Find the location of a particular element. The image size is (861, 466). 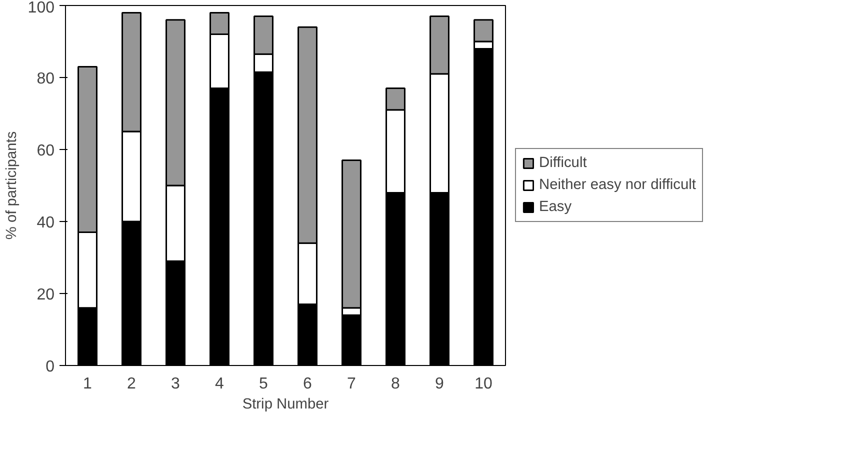

y-axis-title: % of participants is located at coordinates (12, 185).